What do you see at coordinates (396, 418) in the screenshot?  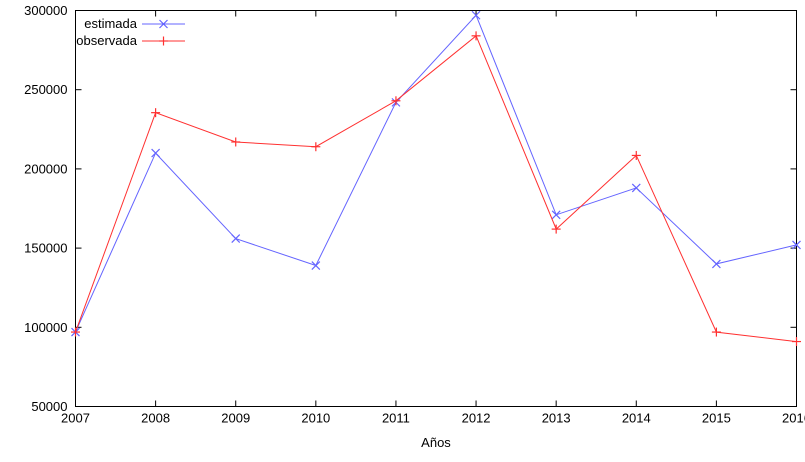 I see `x-tick-label: 2011` at bounding box center [396, 418].